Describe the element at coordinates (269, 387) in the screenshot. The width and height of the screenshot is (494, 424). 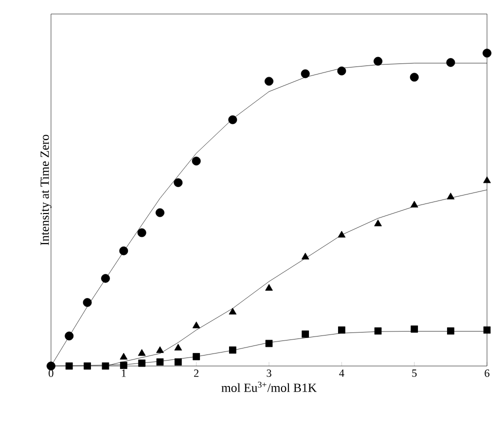
I see `x-axis-title: mol Eu$^{3+}$/mol B1K` at that location.